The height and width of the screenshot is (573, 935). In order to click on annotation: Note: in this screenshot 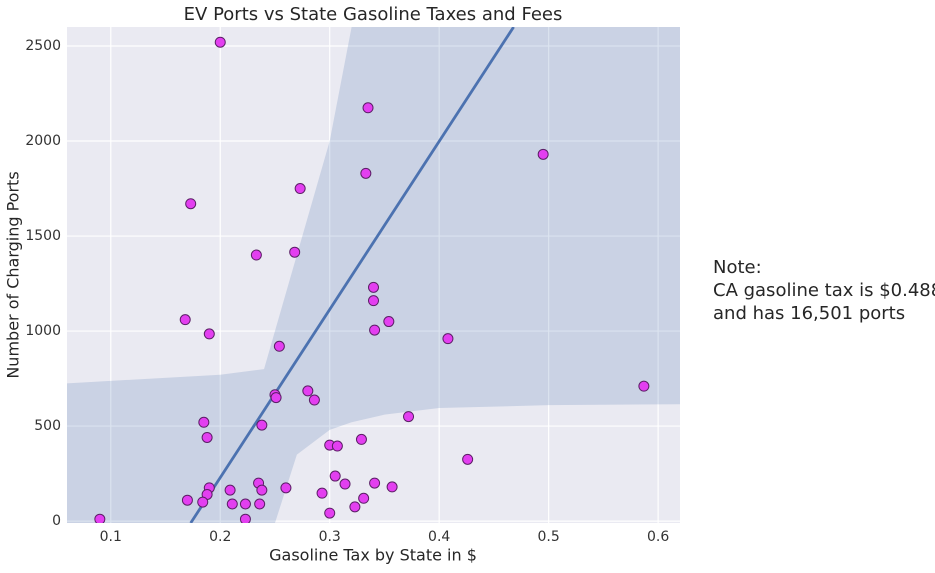, I will do `click(737, 267)`.